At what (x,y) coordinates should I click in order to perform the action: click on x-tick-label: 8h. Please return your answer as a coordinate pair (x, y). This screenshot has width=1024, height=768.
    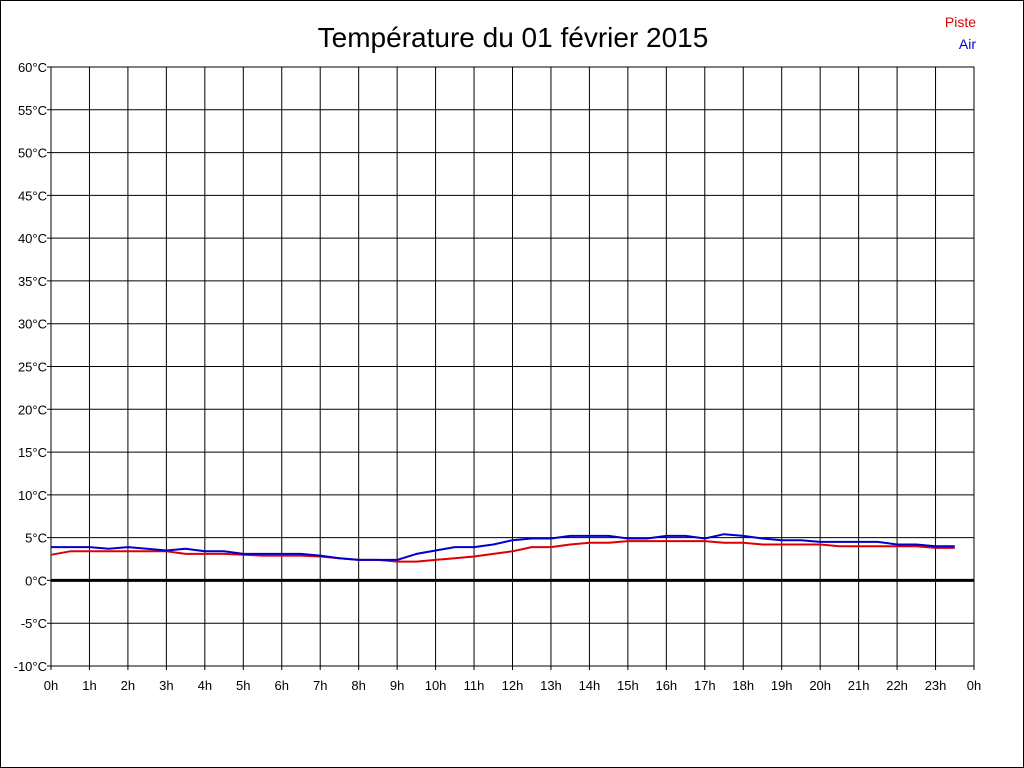
    Looking at the image, I should click on (358, 685).